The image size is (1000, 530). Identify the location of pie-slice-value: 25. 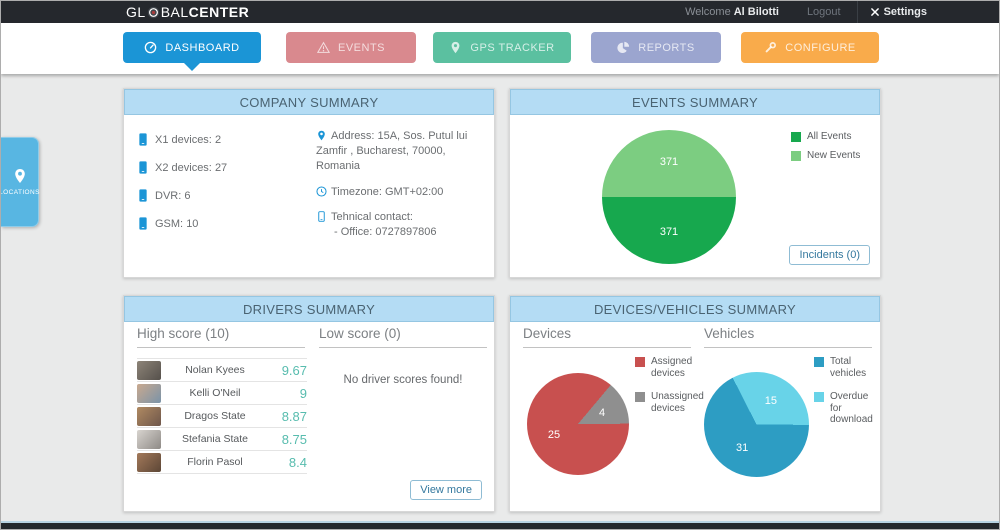
(554, 435).